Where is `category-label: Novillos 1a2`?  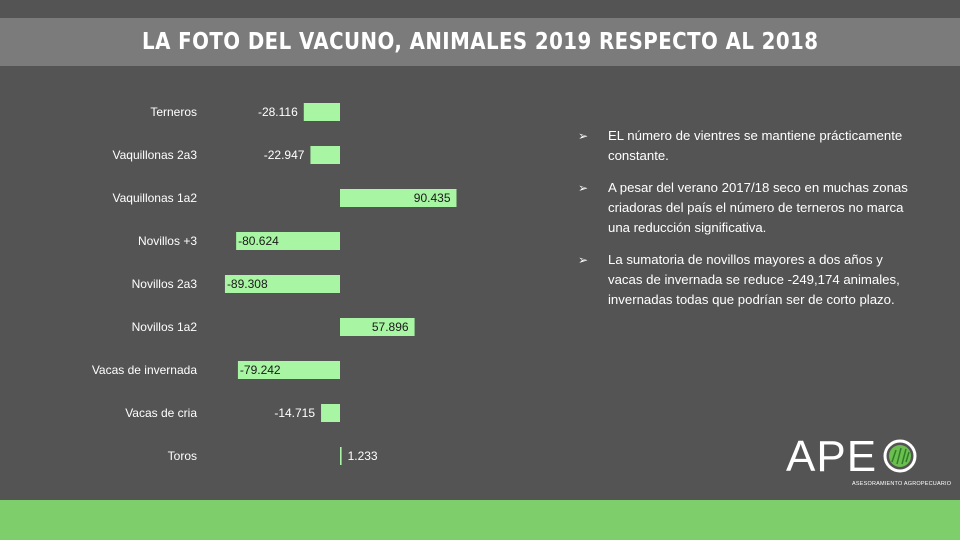 category-label: Novillos 1a2 is located at coordinates (165, 327).